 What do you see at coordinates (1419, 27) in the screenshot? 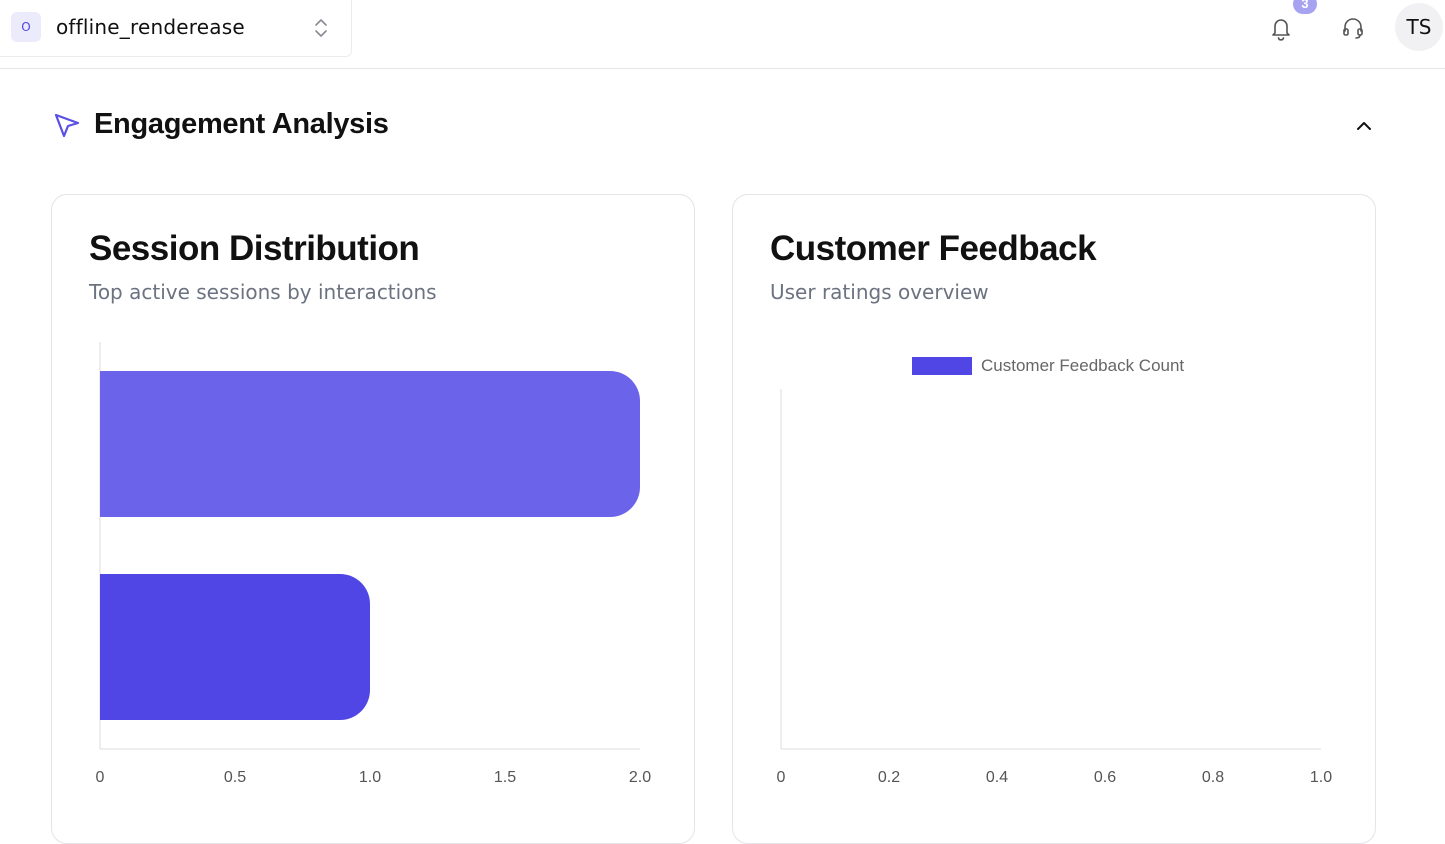
I see `user-avatar: TS` at bounding box center [1419, 27].